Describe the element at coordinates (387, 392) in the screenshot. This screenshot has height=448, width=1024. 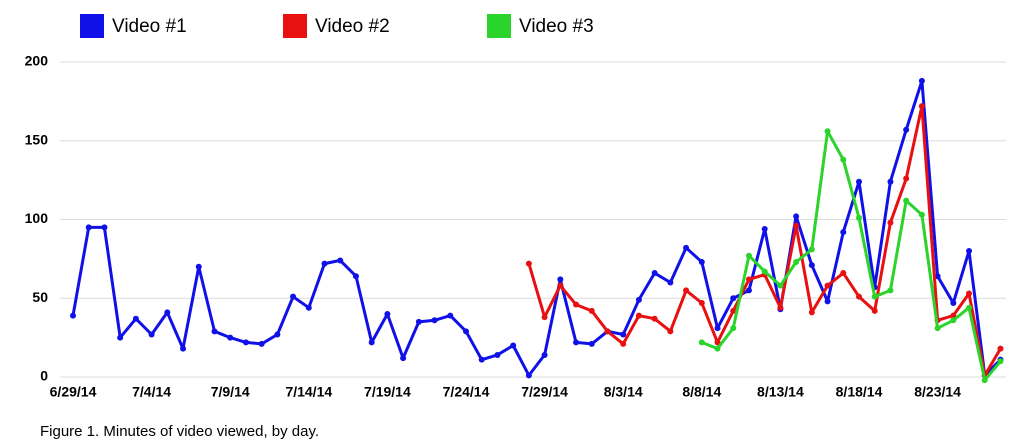
I see `x-tick-label: 7/19/14` at that location.